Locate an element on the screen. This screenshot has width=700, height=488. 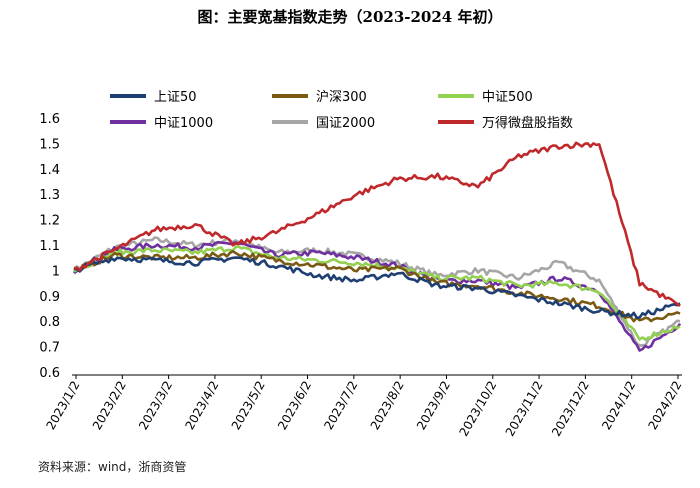
legend-label: 上证50 is located at coordinates (175, 97).